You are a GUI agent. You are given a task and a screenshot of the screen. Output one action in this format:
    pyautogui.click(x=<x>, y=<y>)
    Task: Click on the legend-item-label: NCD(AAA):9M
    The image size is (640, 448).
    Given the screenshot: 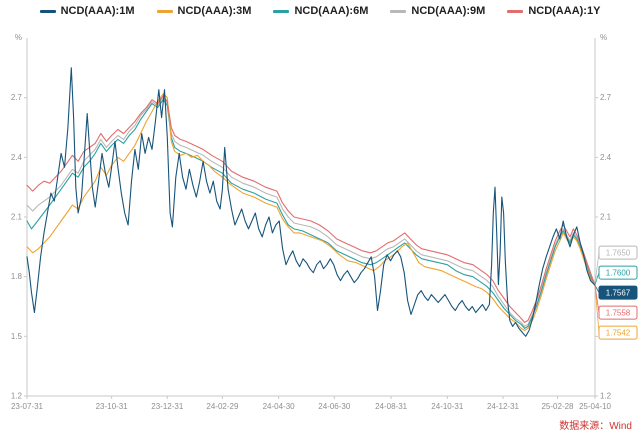 What is the action you would take?
    pyautogui.click(x=448, y=11)
    